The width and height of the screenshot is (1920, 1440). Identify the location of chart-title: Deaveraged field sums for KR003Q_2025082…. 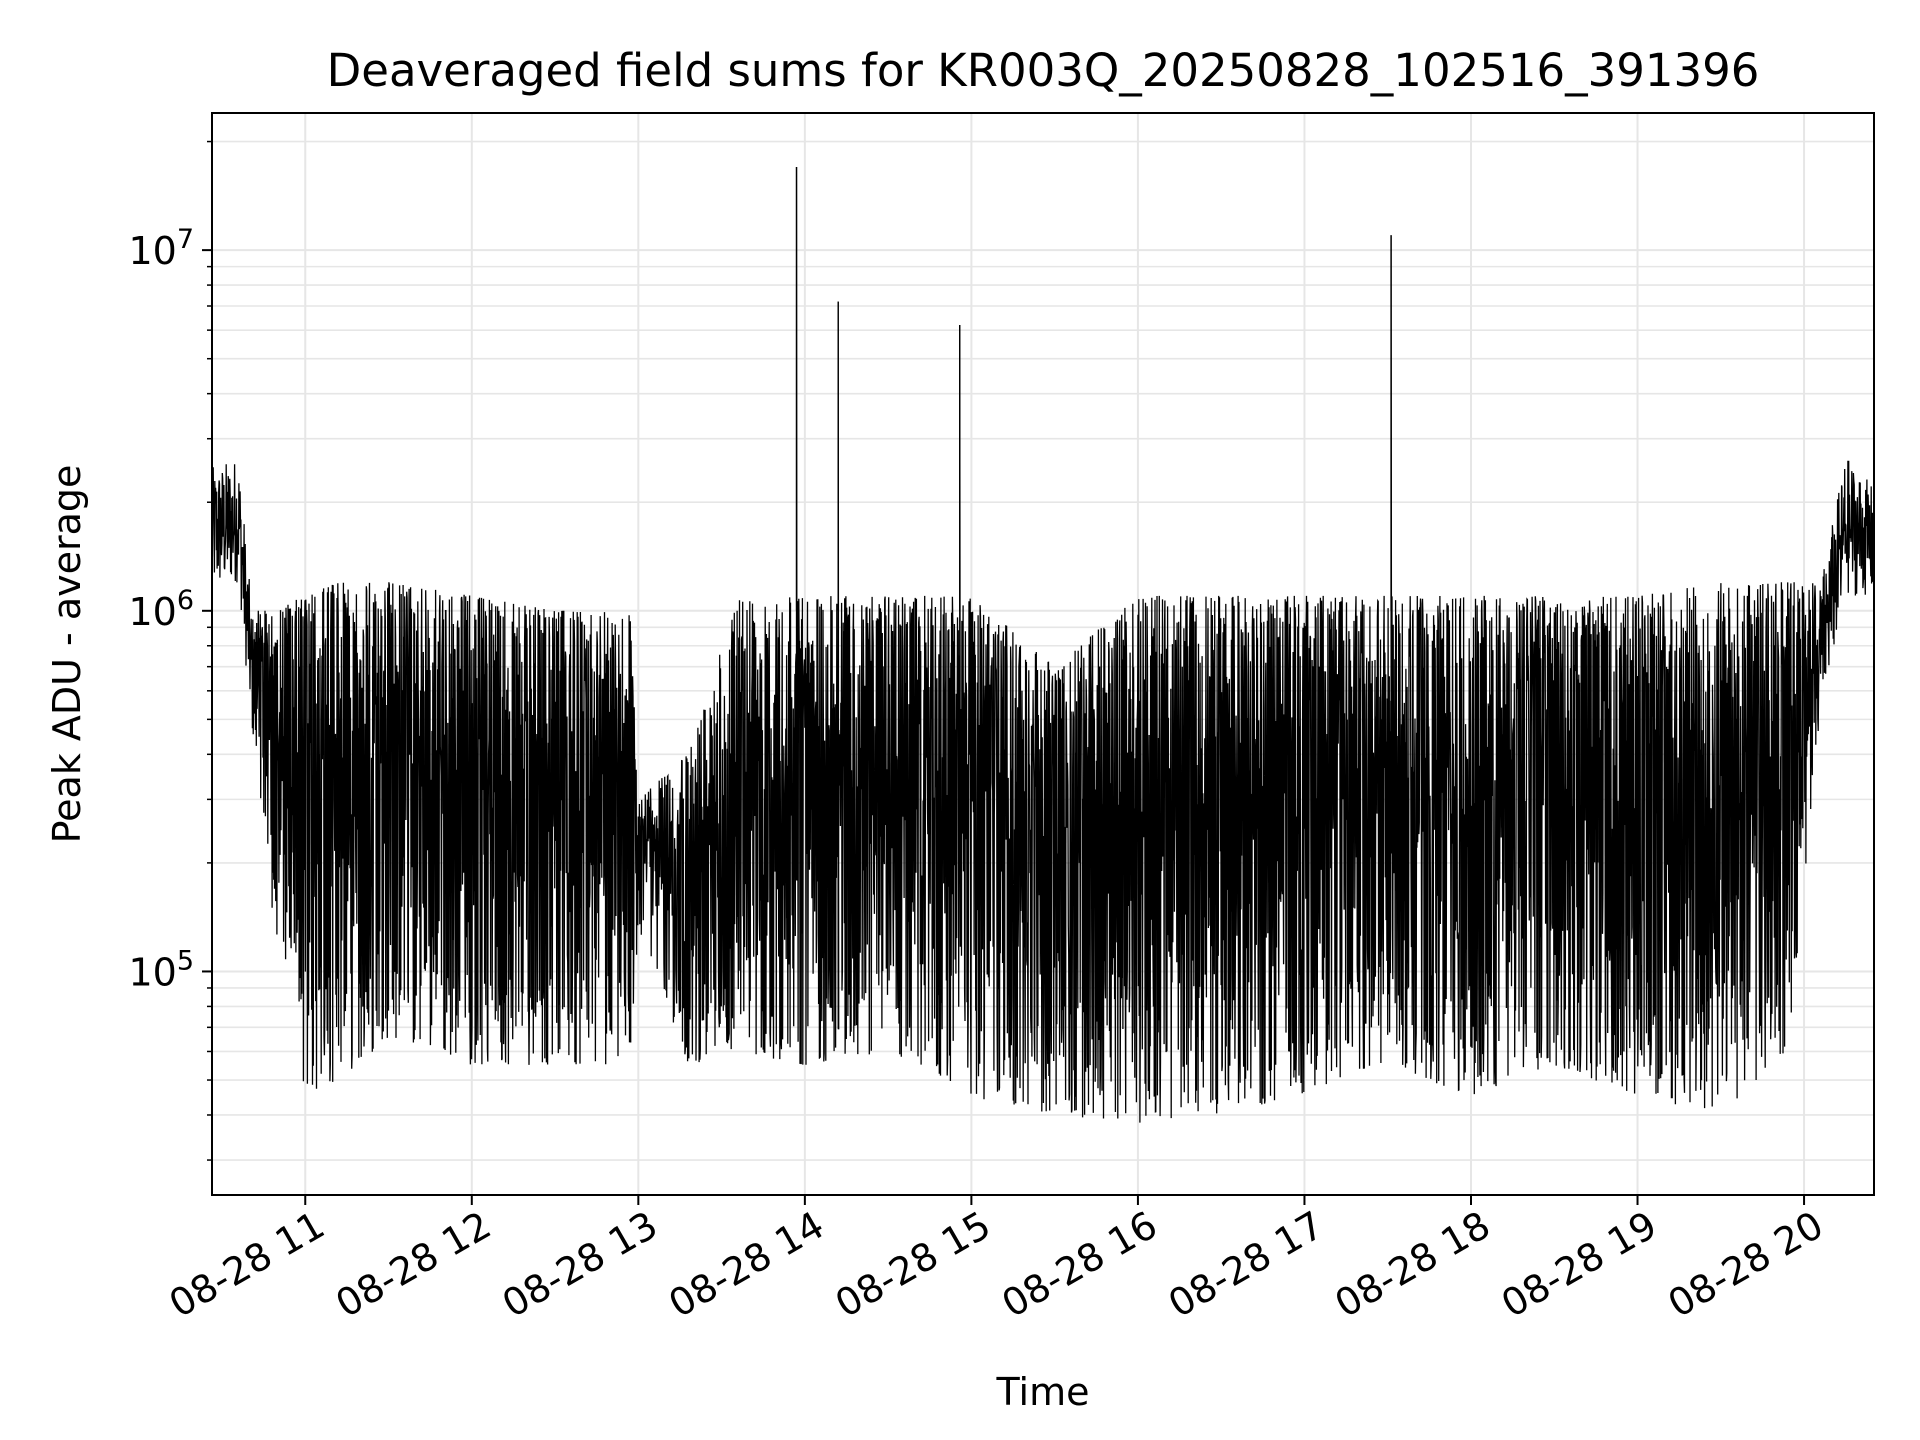
(1043, 70).